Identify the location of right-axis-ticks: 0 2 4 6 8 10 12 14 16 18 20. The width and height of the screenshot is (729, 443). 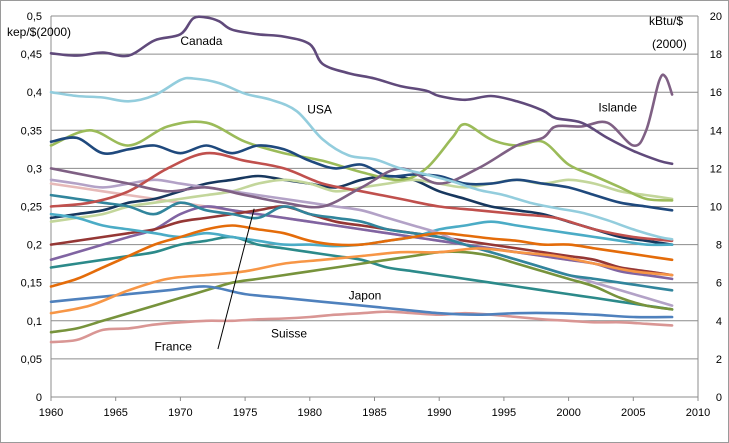
(716, 207).